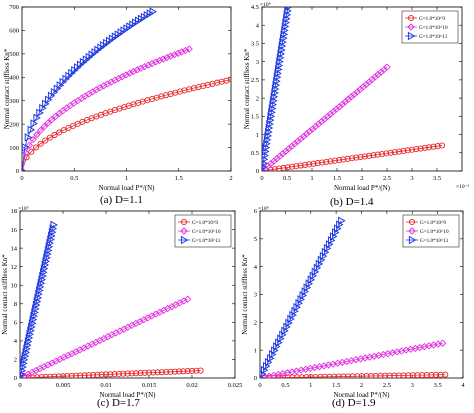 The height and width of the screenshot is (413, 474). Describe the element at coordinates (255, 239) in the screenshot. I see `y-tick-label: 5` at that location.